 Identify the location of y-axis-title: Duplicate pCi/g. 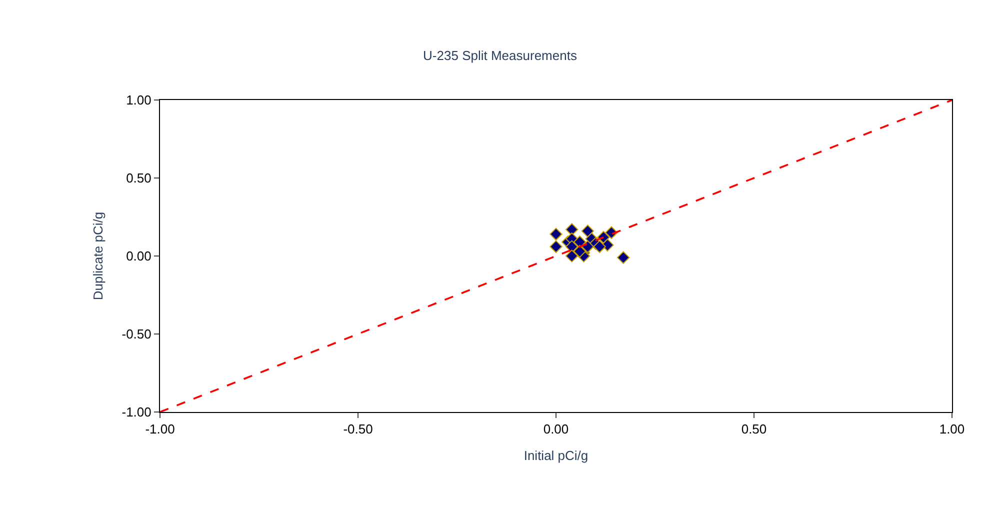
(98, 256).